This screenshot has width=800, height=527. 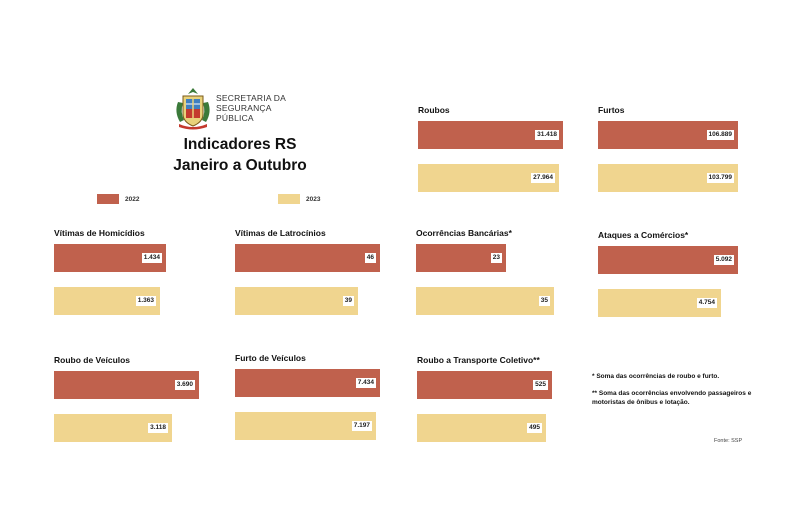 What do you see at coordinates (305, 426) in the screenshot?
I see `bar-furto-de-veiculos-2023: 7.197` at bounding box center [305, 426].